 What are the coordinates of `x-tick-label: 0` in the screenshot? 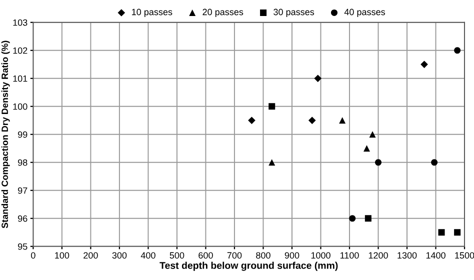 It's located at (33, 255).